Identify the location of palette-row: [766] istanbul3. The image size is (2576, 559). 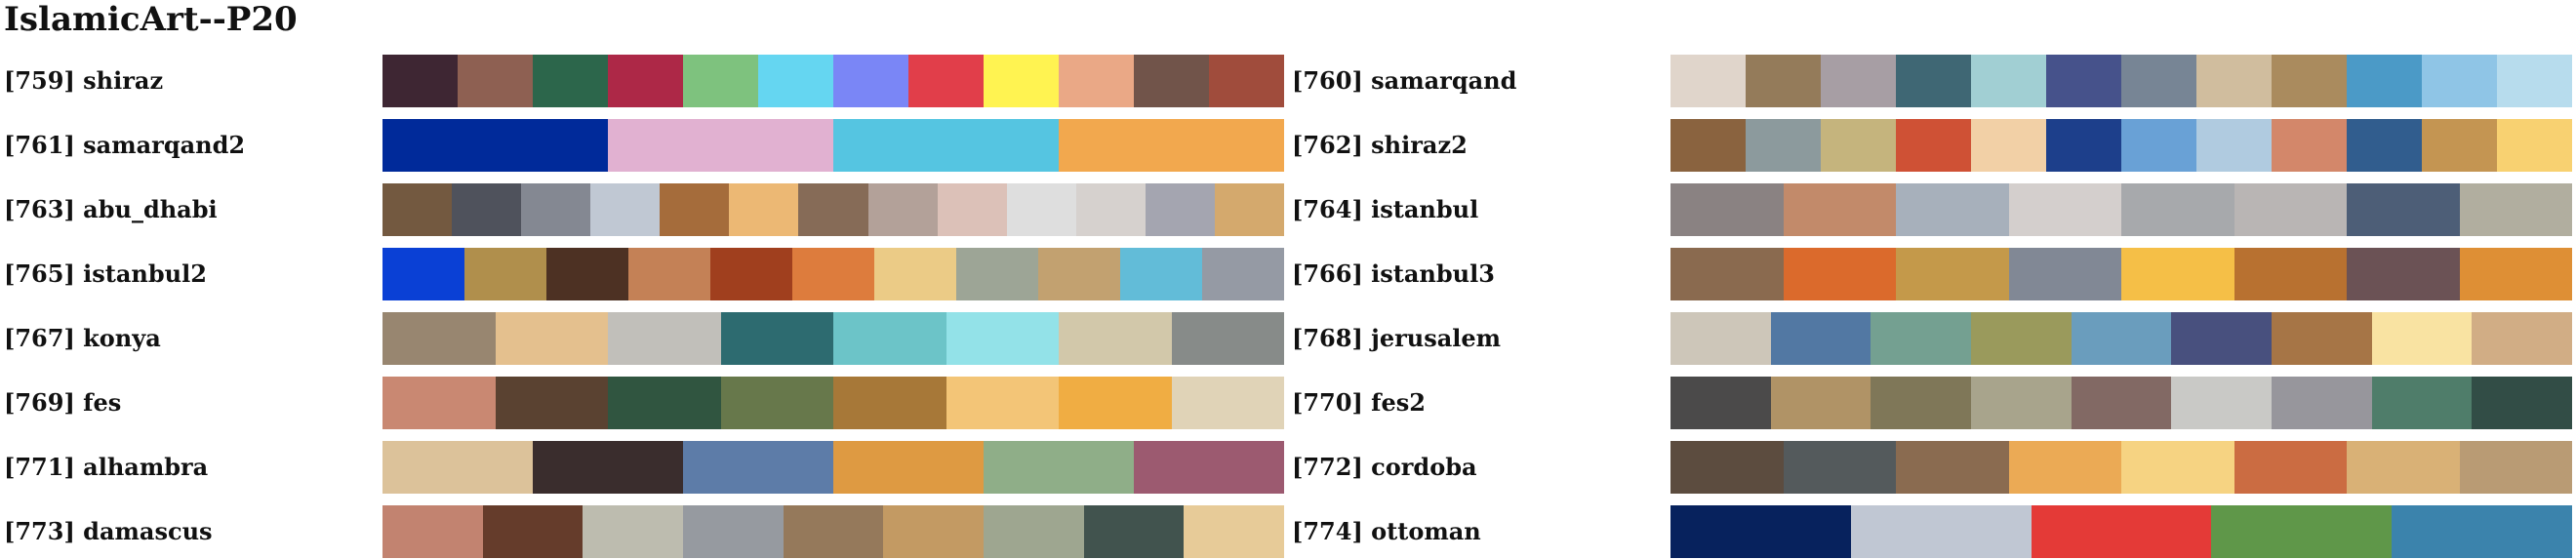
(1932, 274).